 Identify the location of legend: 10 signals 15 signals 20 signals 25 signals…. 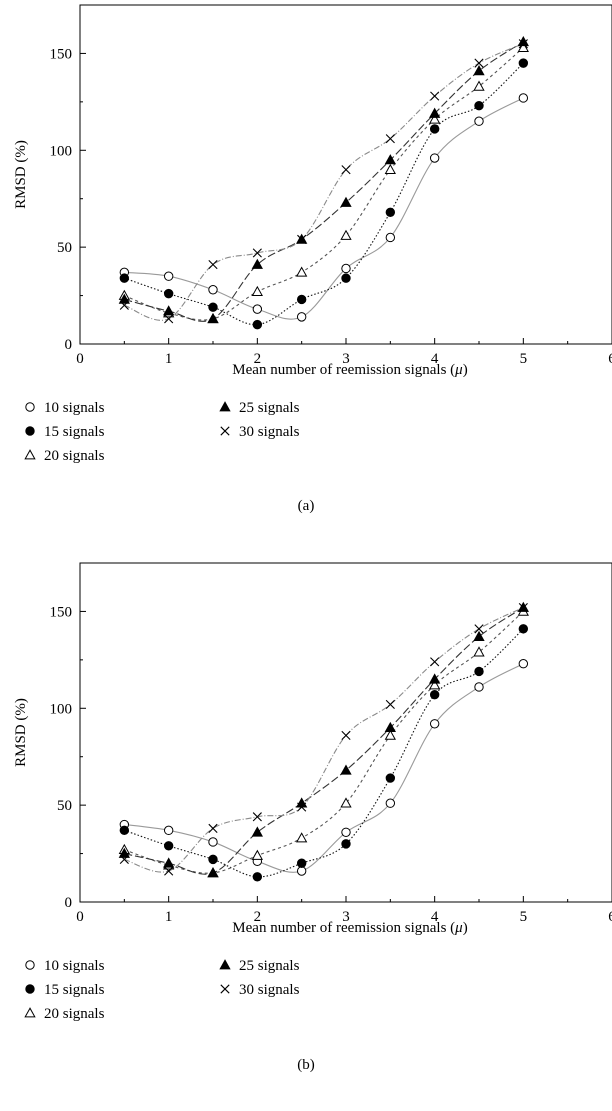
(162, 432).